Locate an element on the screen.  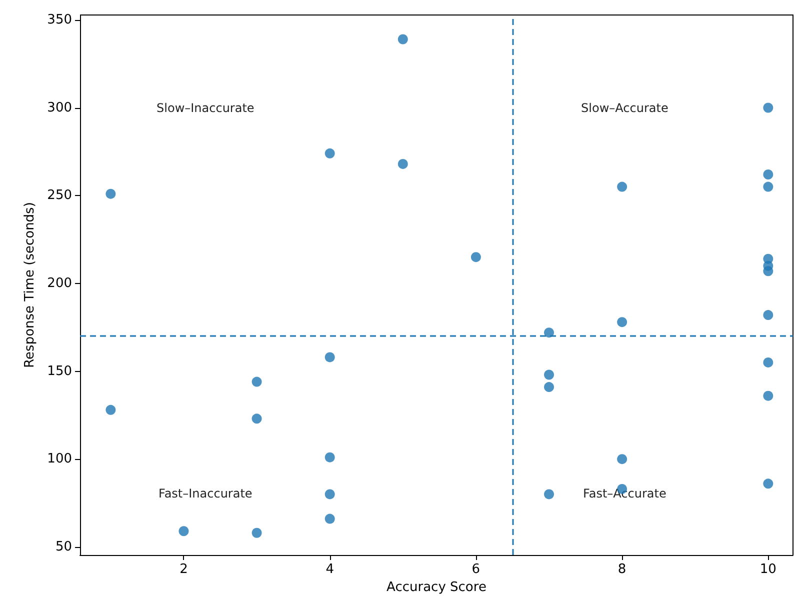
annotation: Fast–Inaccurate is located at coordinates (205, 493).